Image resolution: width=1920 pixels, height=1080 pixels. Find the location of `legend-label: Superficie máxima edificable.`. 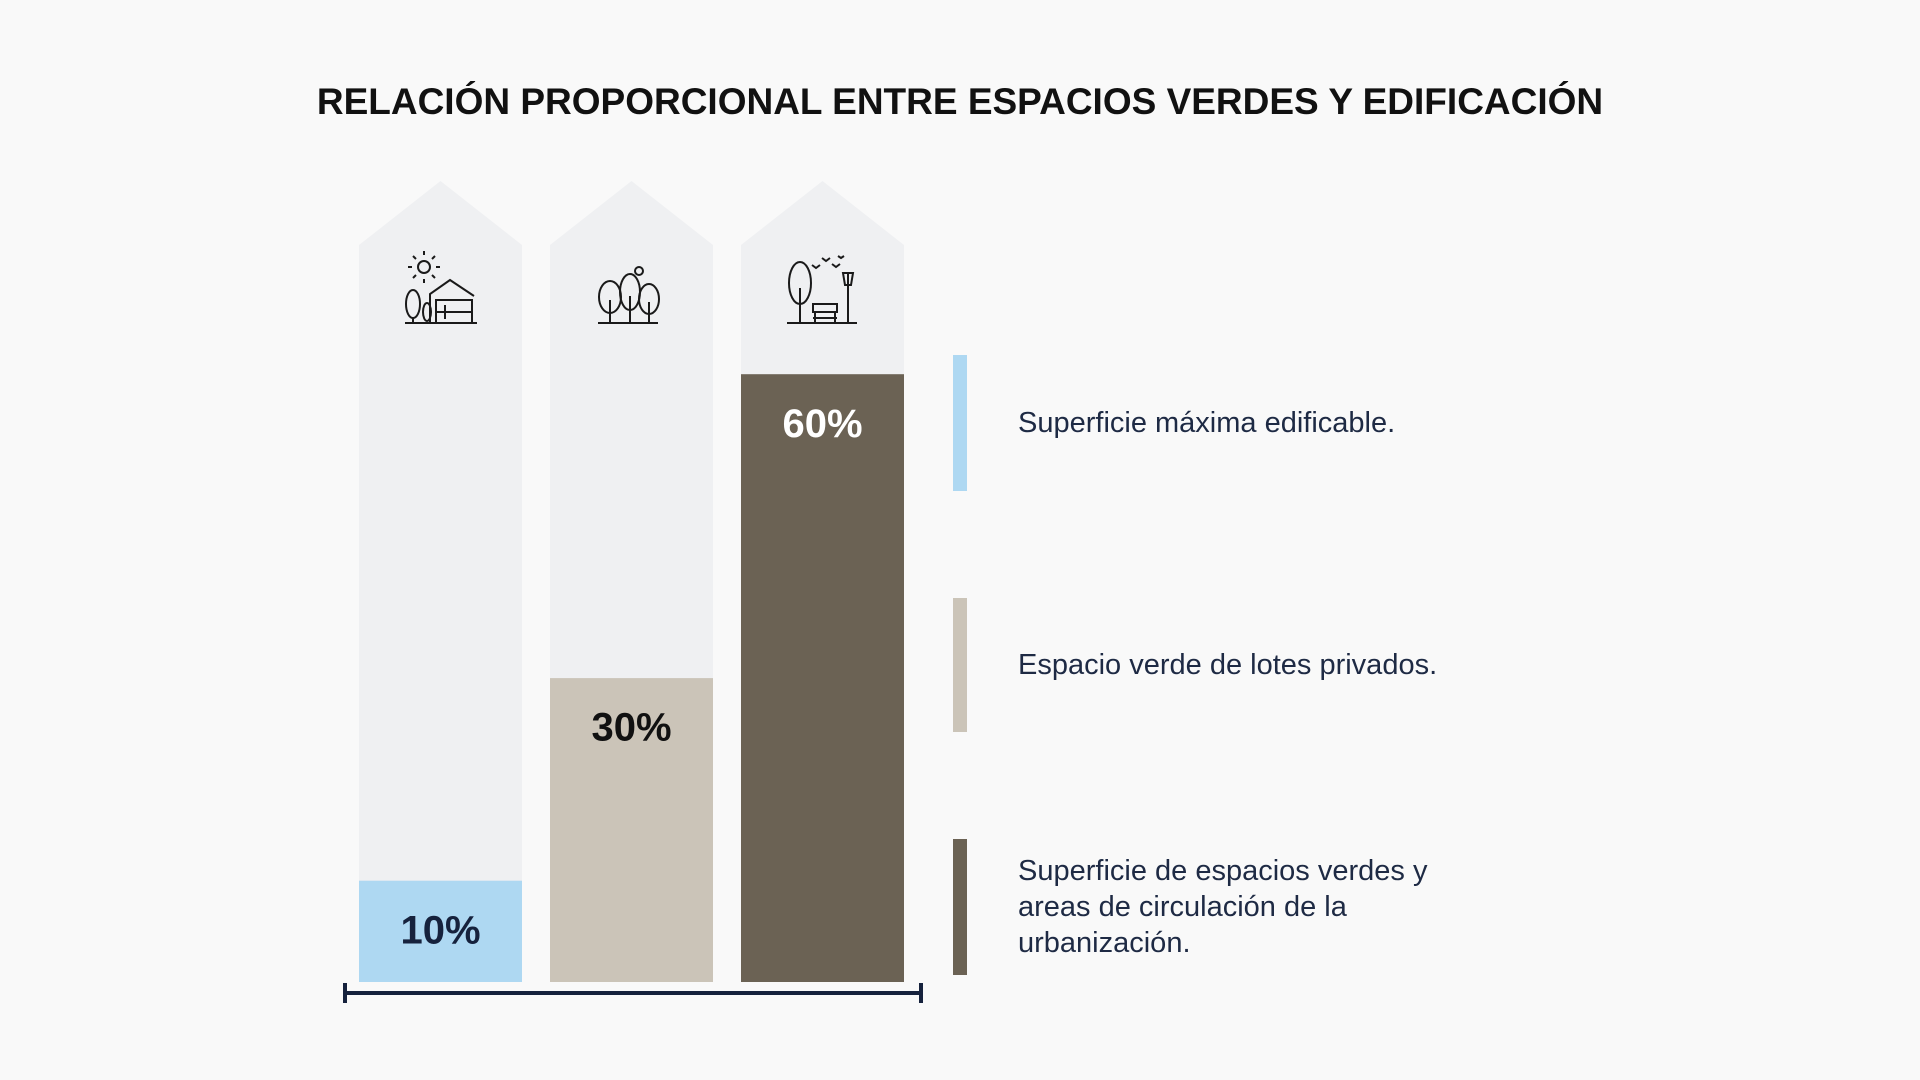

legend-label: Superficie máxima edificable. is located at coordinates (1207, 423).